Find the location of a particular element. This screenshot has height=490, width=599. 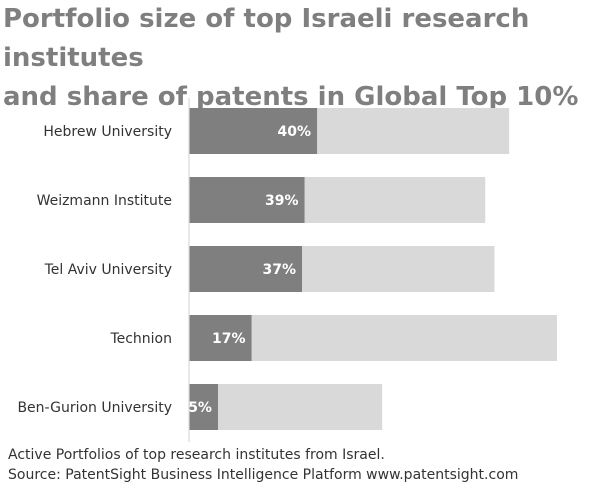

category-label: Technion is located at coordinates (140, 339).